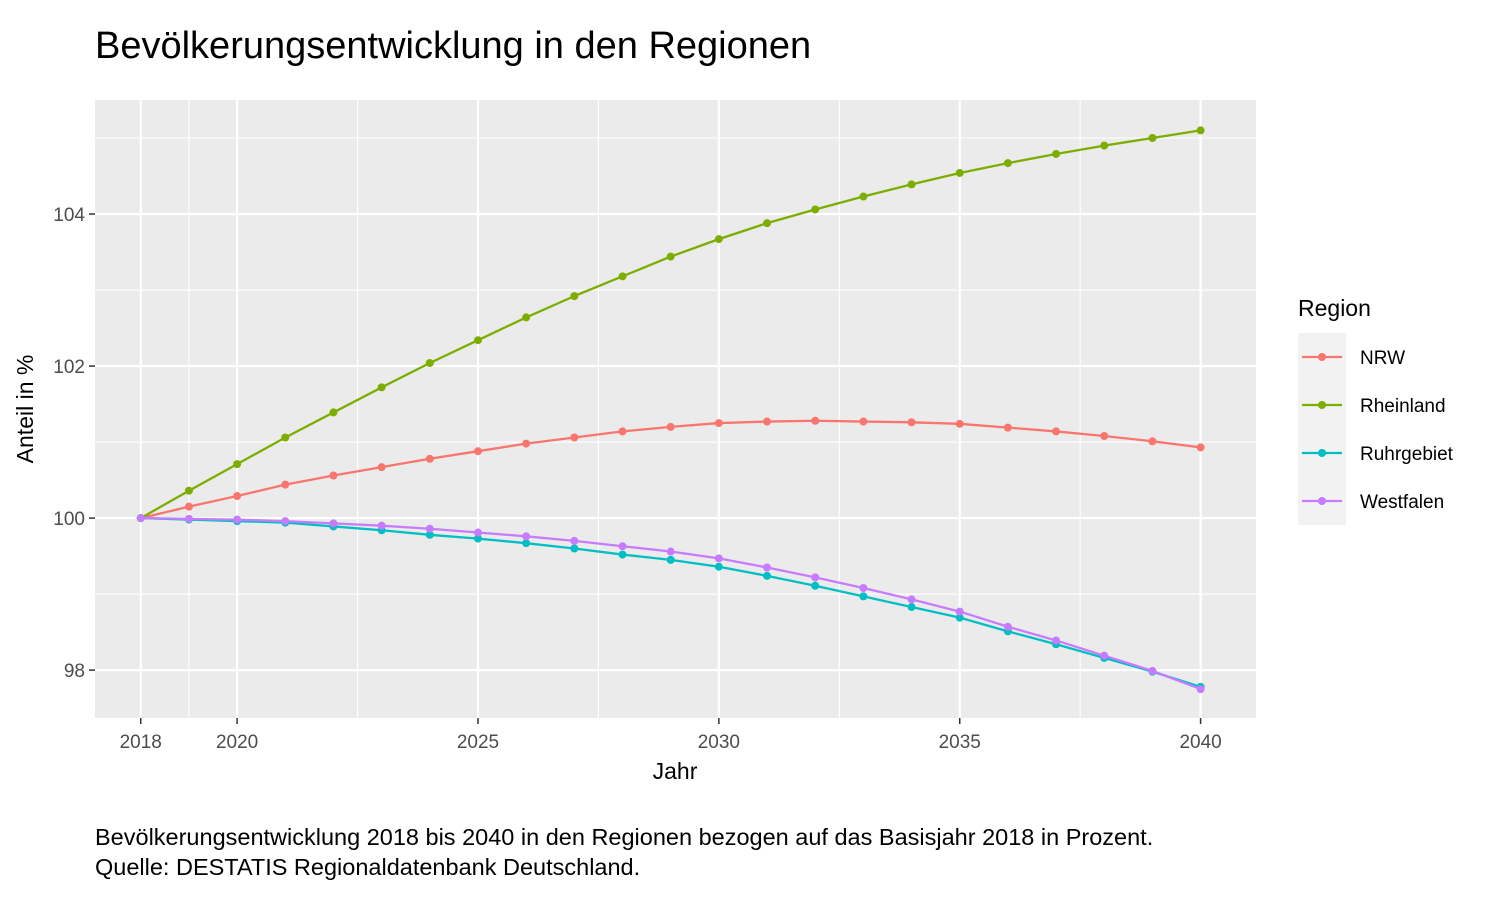  Describe the element at coordinates (74, 671) in the screenshot. I see `y-tick-label: 98` at that location.